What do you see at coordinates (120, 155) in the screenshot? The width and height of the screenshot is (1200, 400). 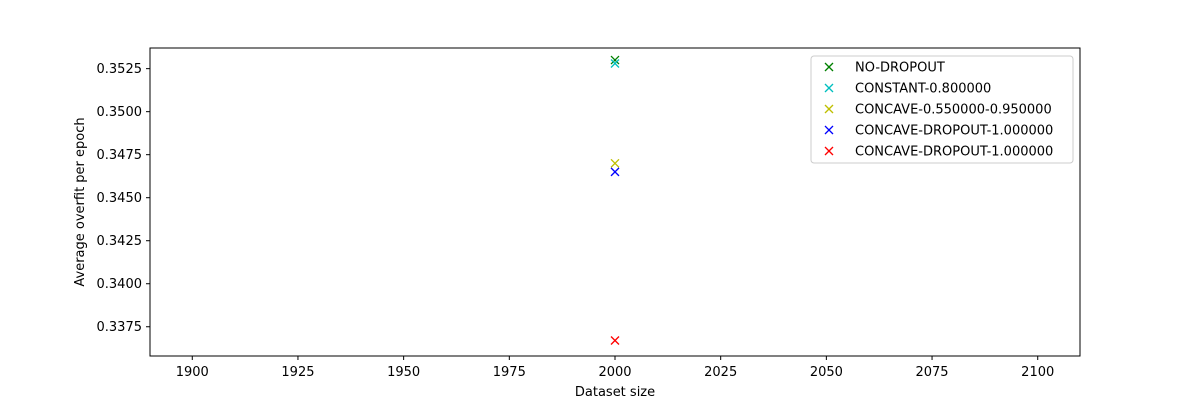 I see `y-tick-label: 0.3475` at bounding box center [120, 155].